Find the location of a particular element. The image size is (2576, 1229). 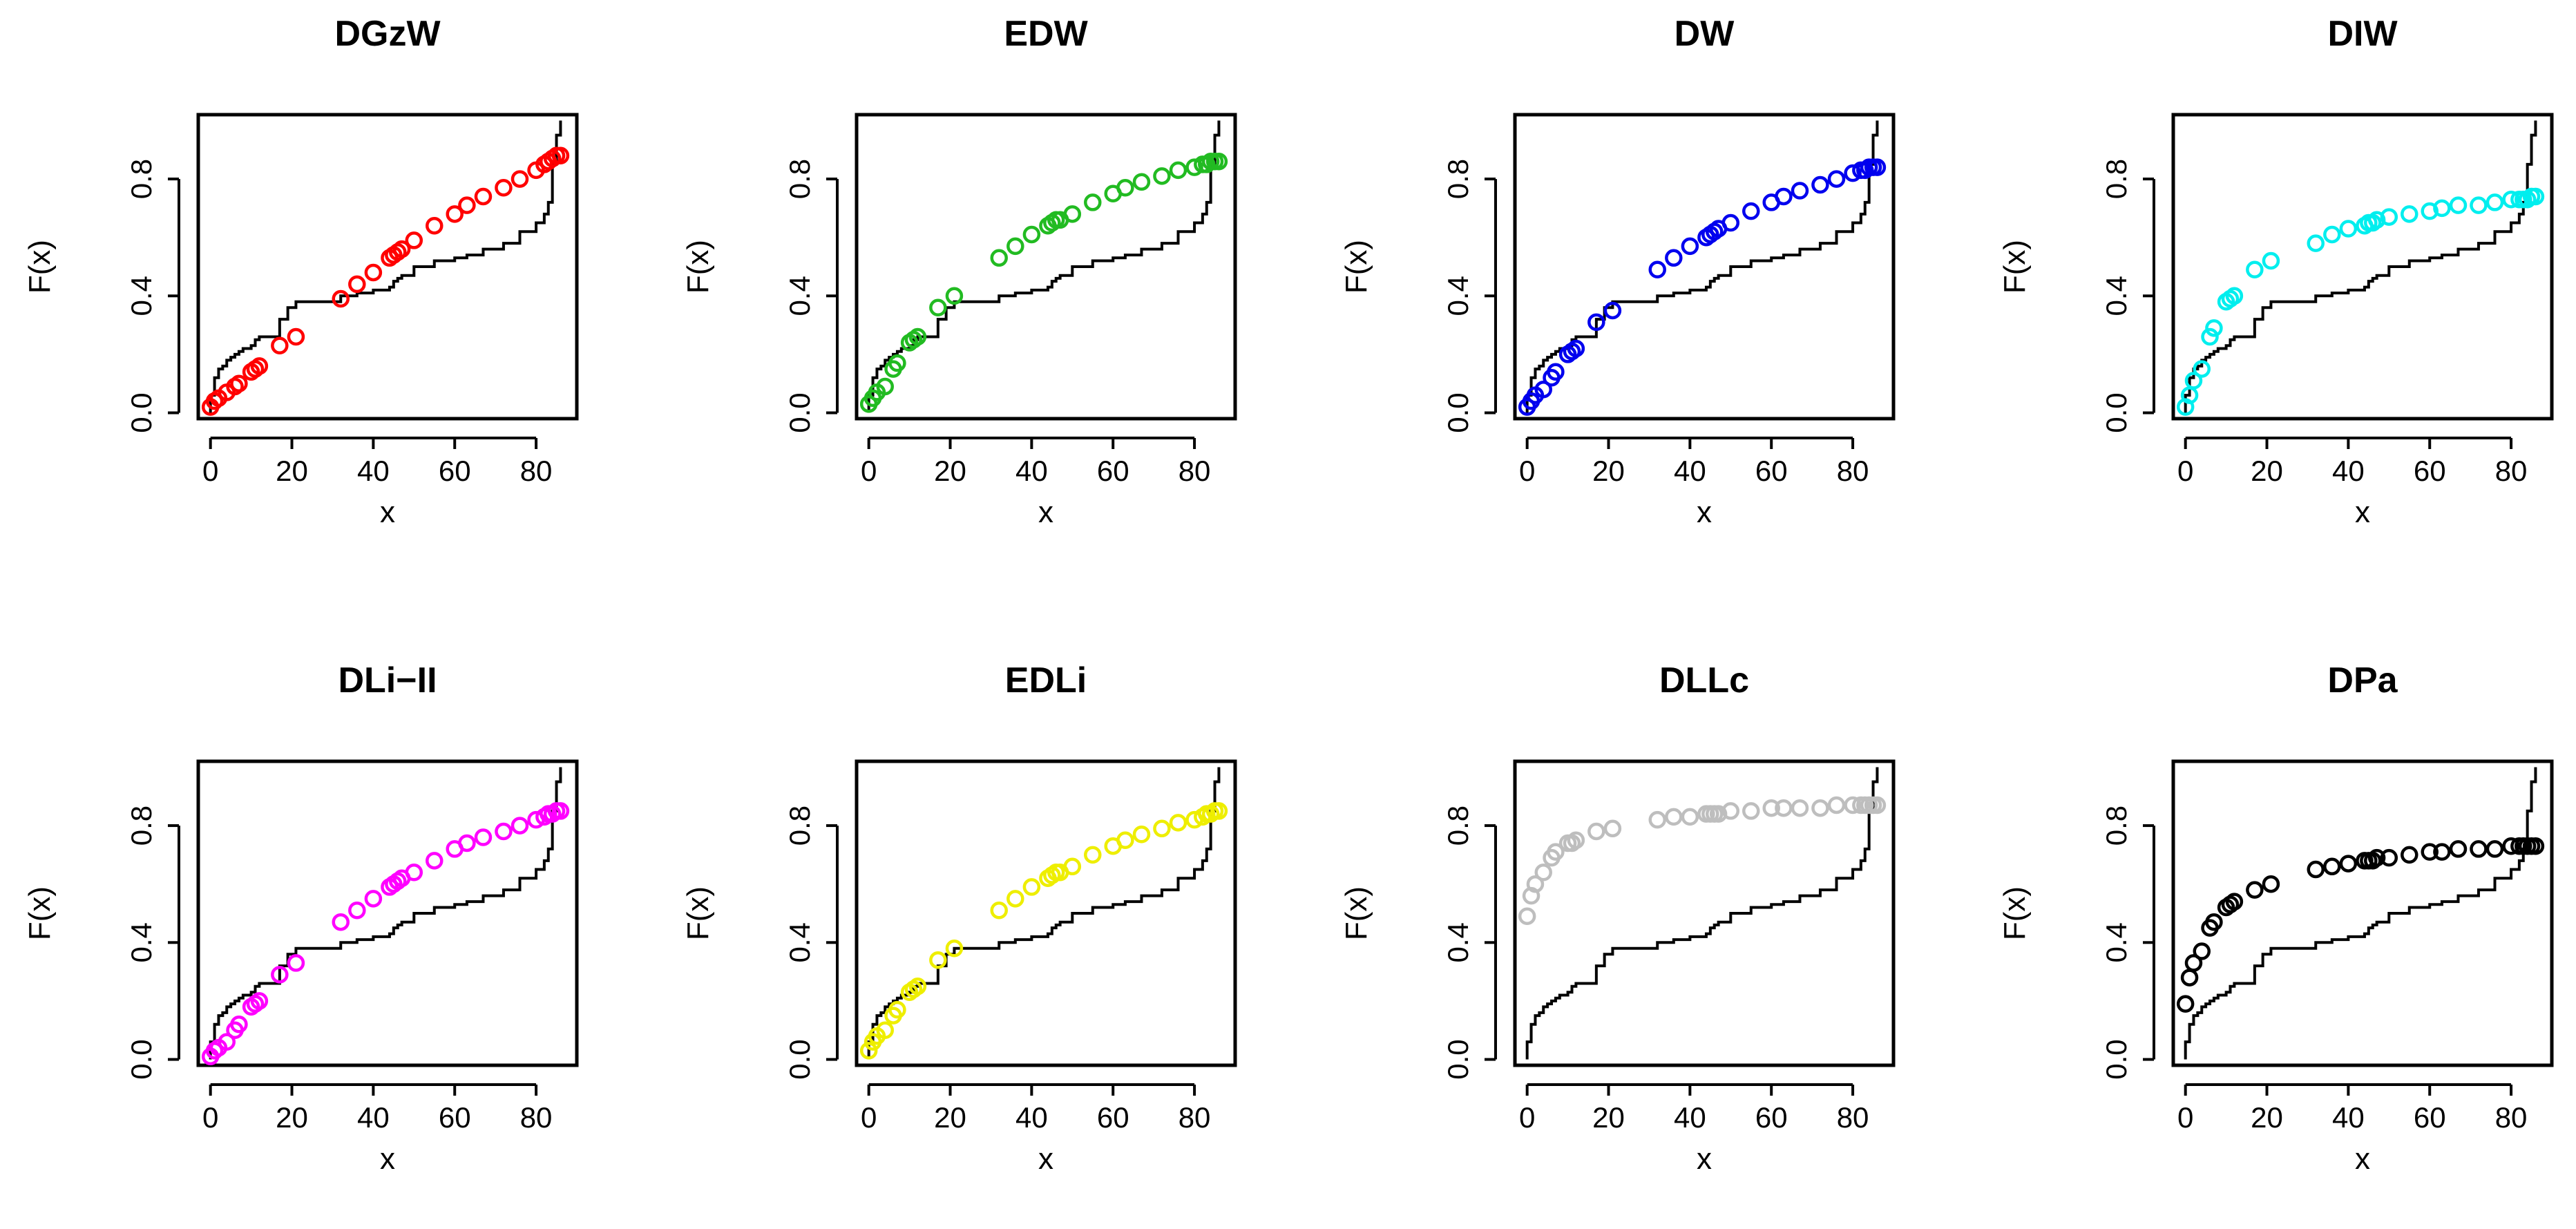

panel-8: DPa 0 20 40 60 80 x 0.0 0.4 0.8 F(x) is located at coordinates (2276, 918).